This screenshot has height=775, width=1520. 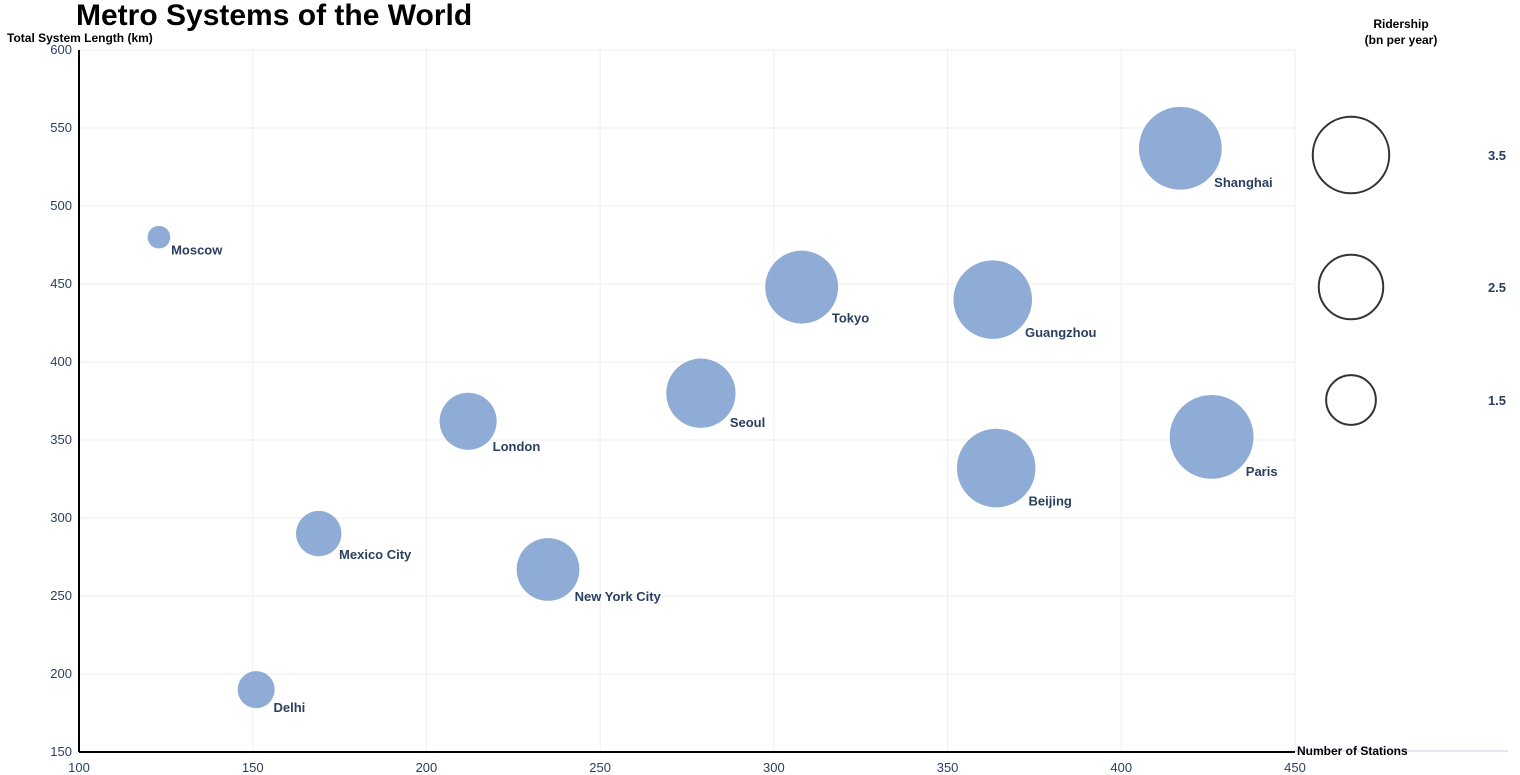 What do you see at coordinates (747, 422) in the screenshot?
I see `city-label: Seoul` at bounding box center [747, 422].